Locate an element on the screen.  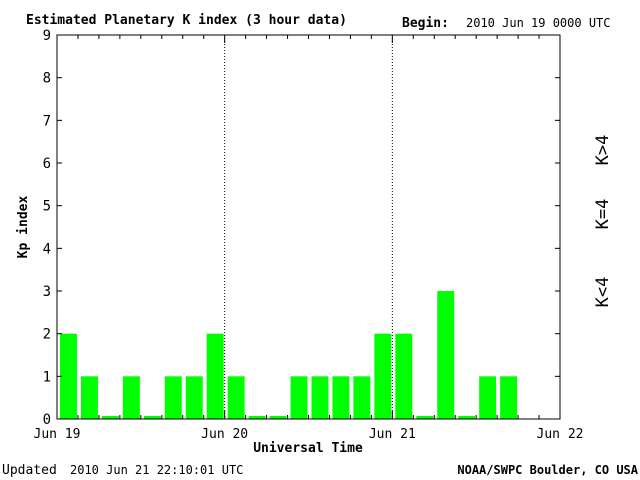
x-day-label: Jun 22 is located at coordinates (560, 434).